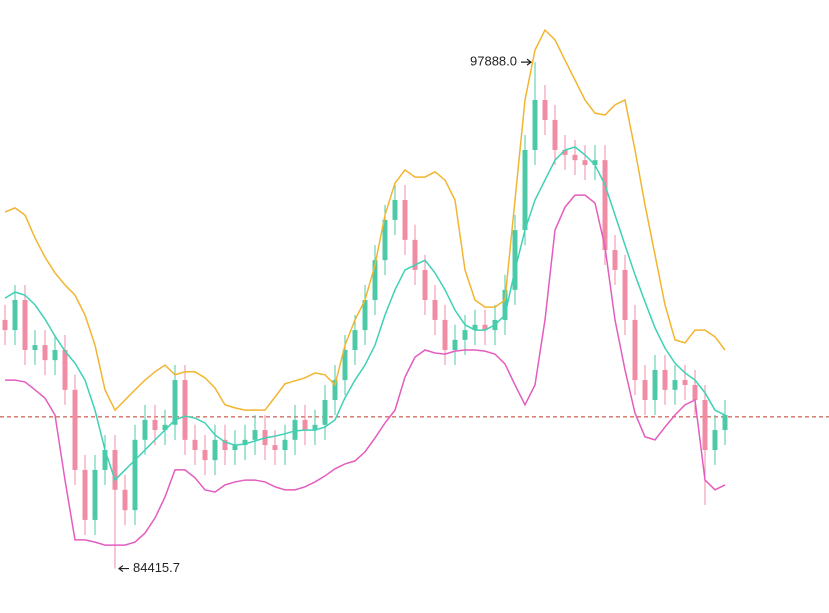 This screenshot has height=613, width=829. I want to click on min-label: 84415.7, so click(156, 567).